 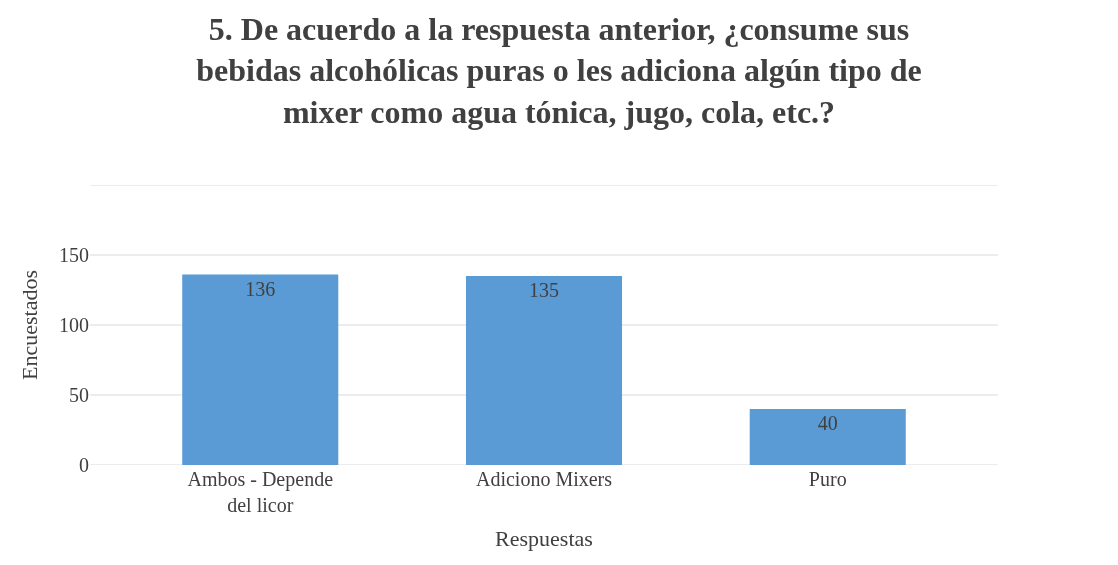 What do you see at coordinates (544, 290) in the screenshot?
I see `data-label: 135` at bounding box center [544, 290].